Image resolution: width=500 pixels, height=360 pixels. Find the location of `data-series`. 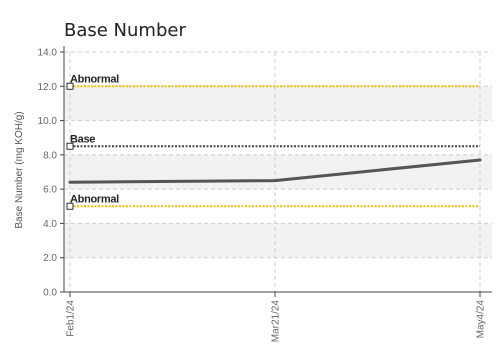

data-series is located at coordinates (275, 171).